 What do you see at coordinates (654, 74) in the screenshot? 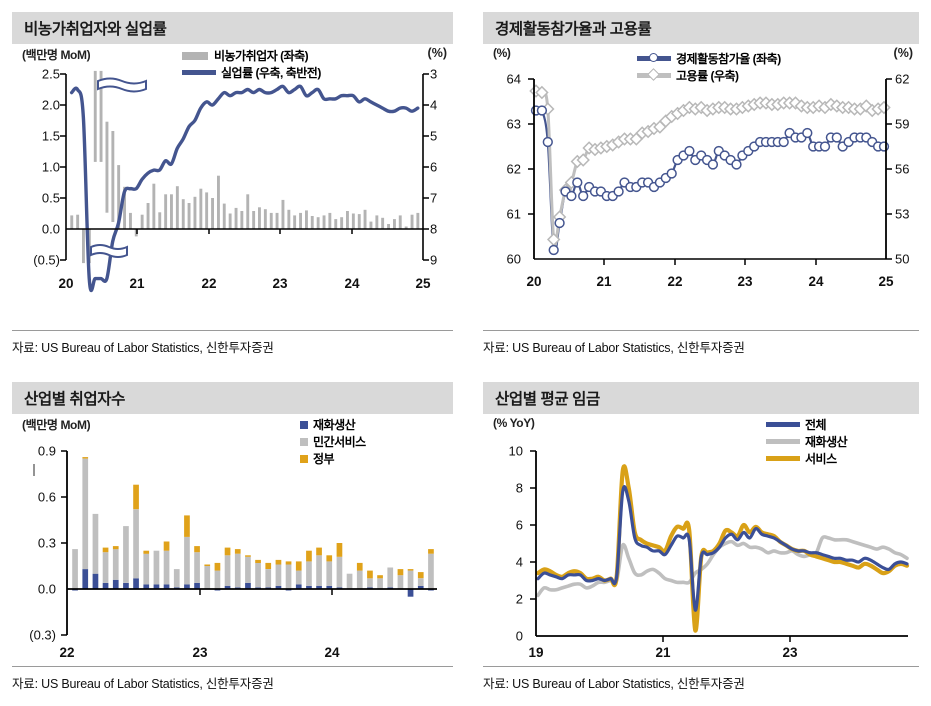
I see `legend-line-diamond-icon` at bounding box center [654, 74].